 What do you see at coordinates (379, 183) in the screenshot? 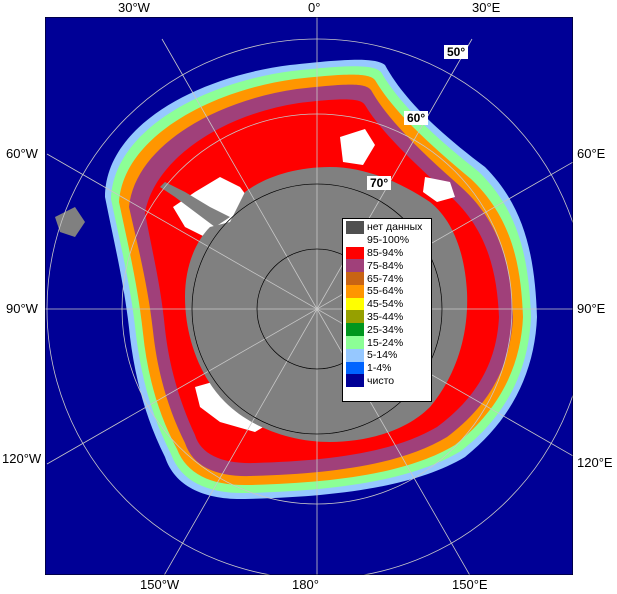
I see `lat-label-70: 70°` at bounding box center [379, 183].